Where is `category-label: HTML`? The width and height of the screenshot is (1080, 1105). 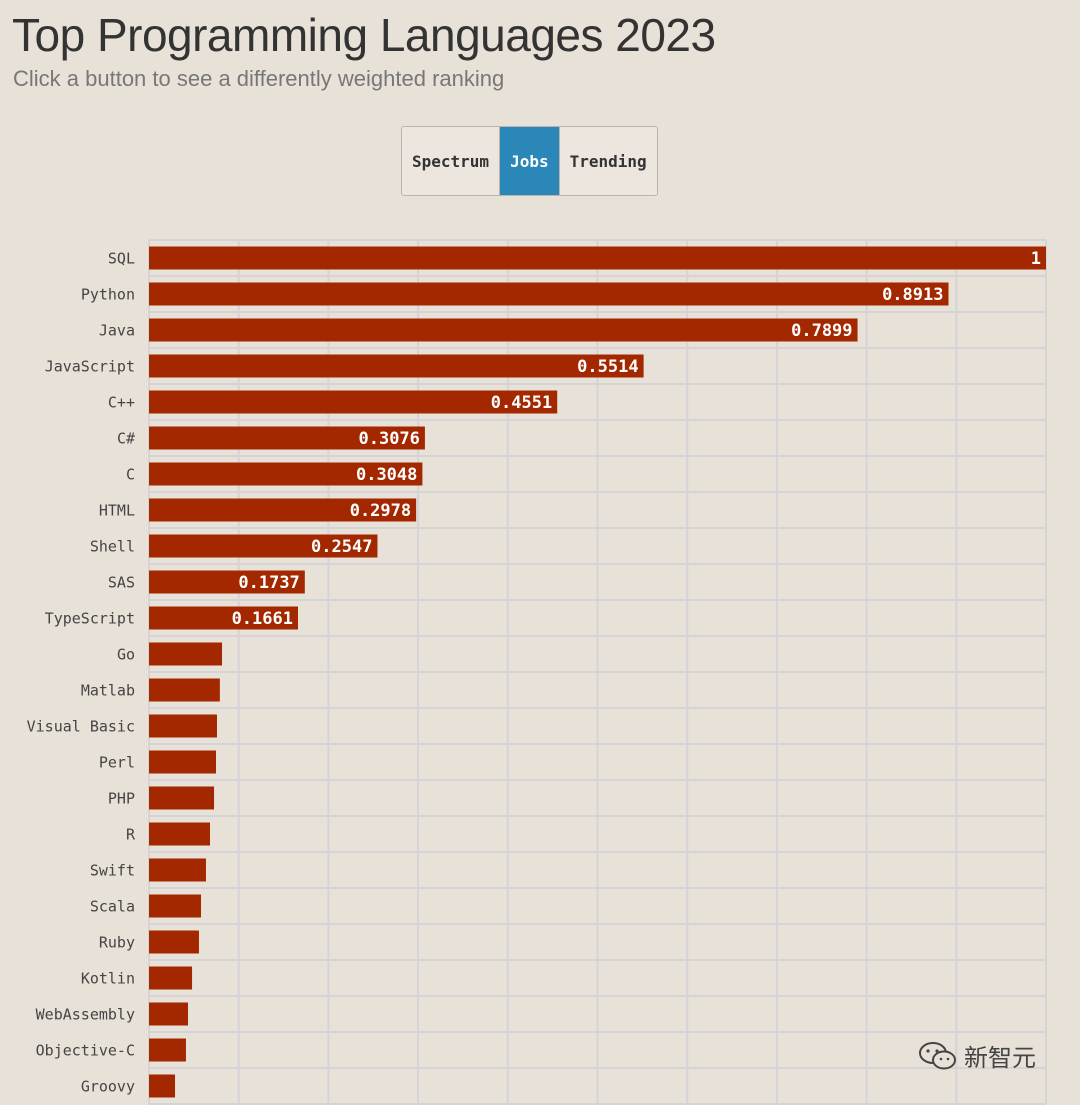 category-label: HTML is located at coordinates (117, 511).